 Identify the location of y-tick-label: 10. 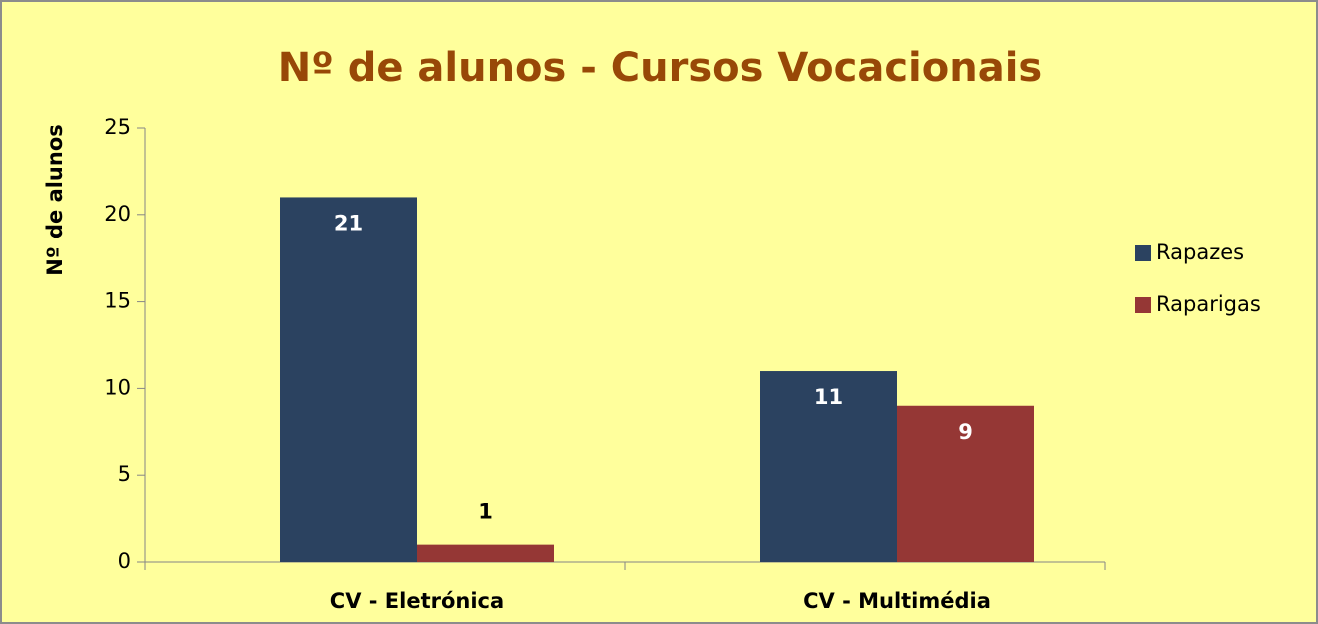
(117, 387).